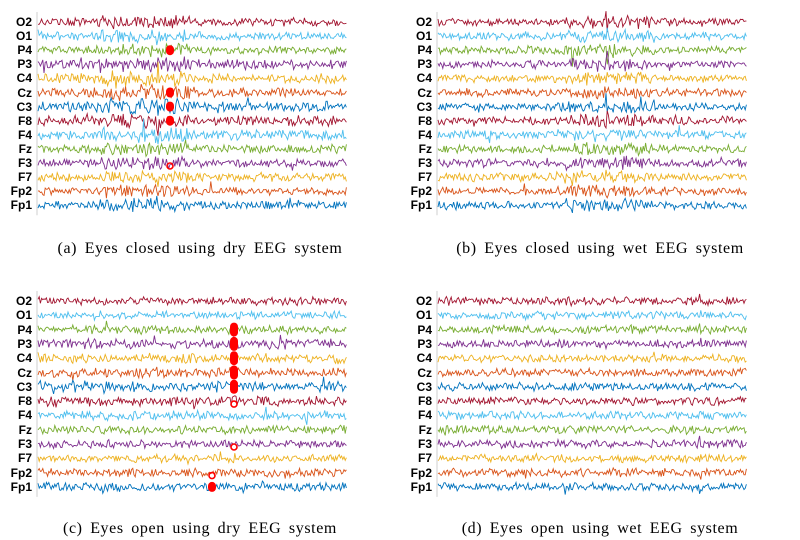  I want to click on marker-filled-c4, so click(234, 358).